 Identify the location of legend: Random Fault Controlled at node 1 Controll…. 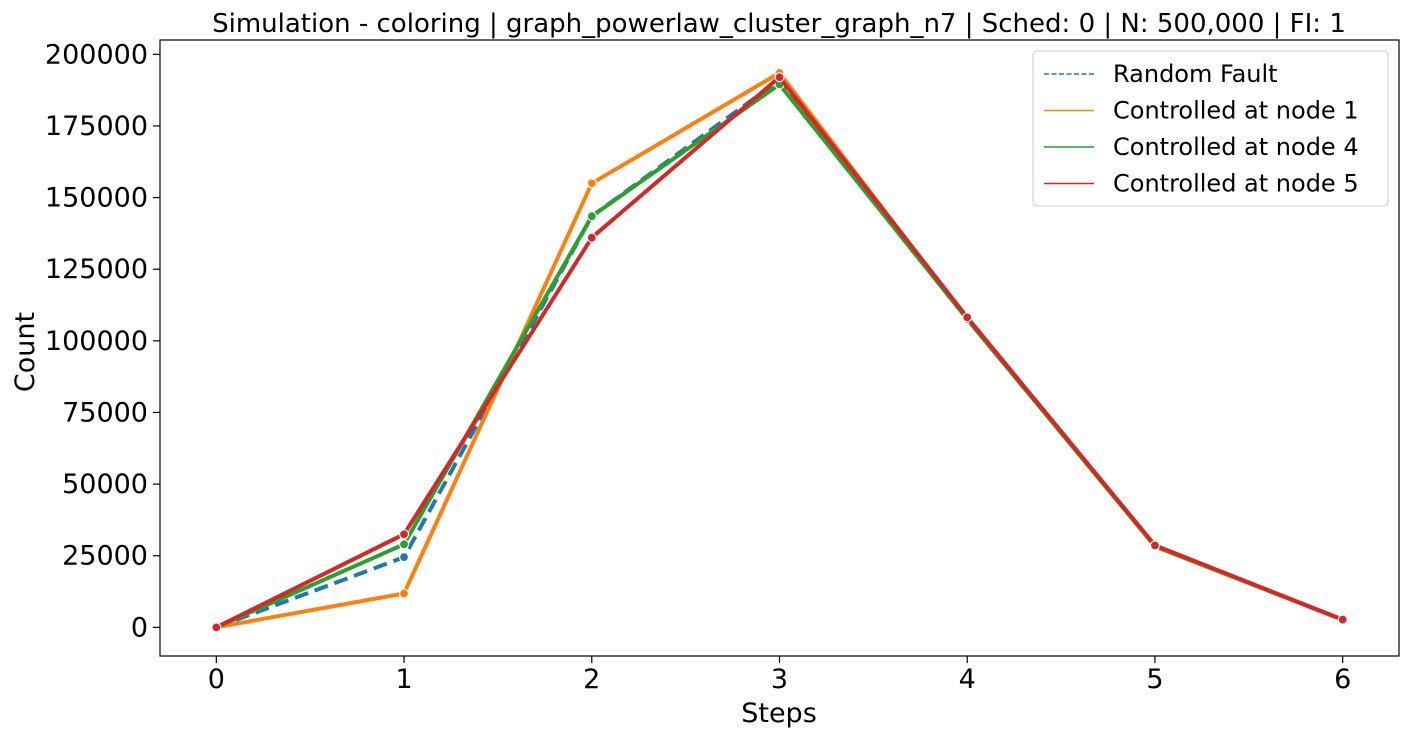
(1210, 128).